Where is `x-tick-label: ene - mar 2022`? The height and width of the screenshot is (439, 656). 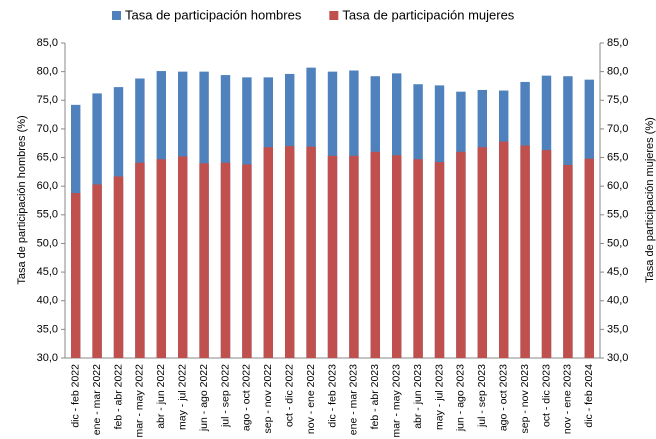
x-tick-label: ene - mar 2022 is located at coordinates (97, 399).